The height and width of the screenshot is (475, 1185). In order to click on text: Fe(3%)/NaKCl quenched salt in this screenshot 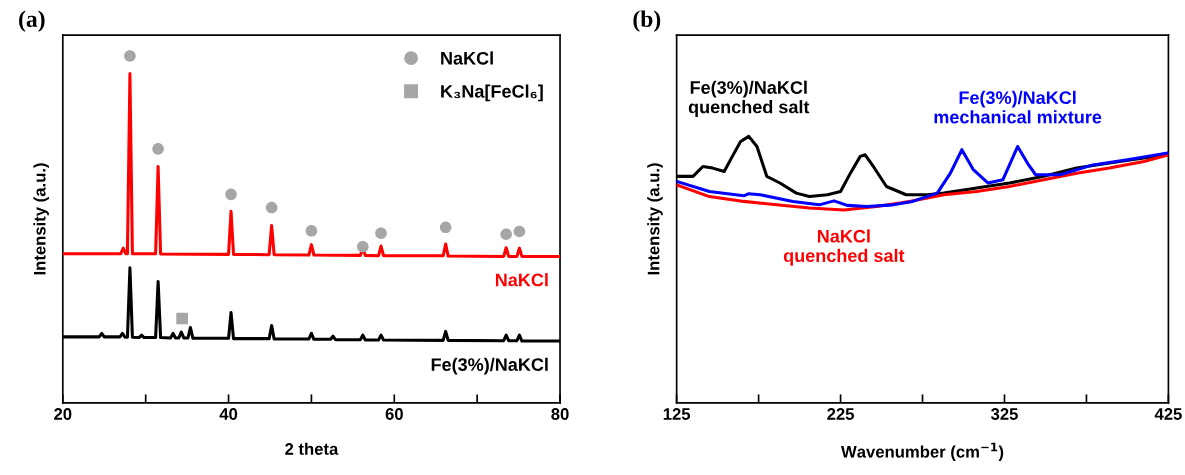, I will do `click(749, 98)`.